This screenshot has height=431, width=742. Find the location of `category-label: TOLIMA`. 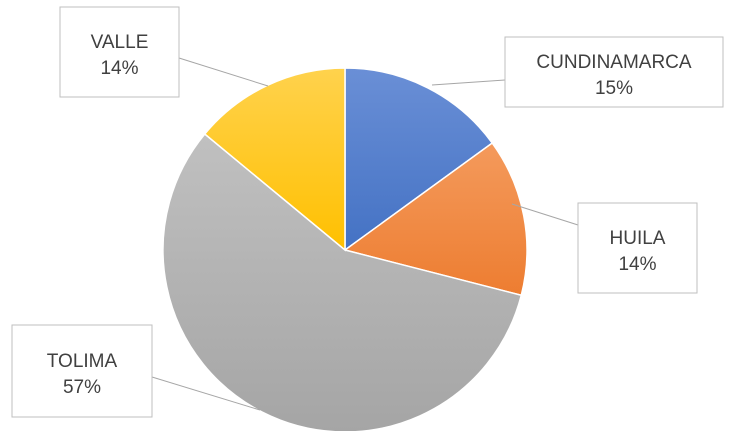

category-label: TOLIMA is located at coordinates (82, 361).